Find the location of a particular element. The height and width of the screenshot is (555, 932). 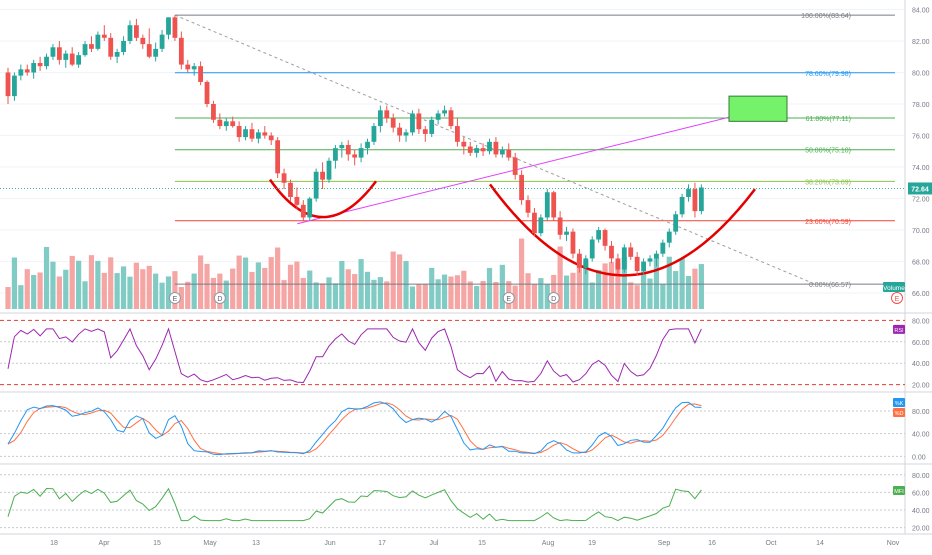

rsi-badge is located at coordinates (899, 329).